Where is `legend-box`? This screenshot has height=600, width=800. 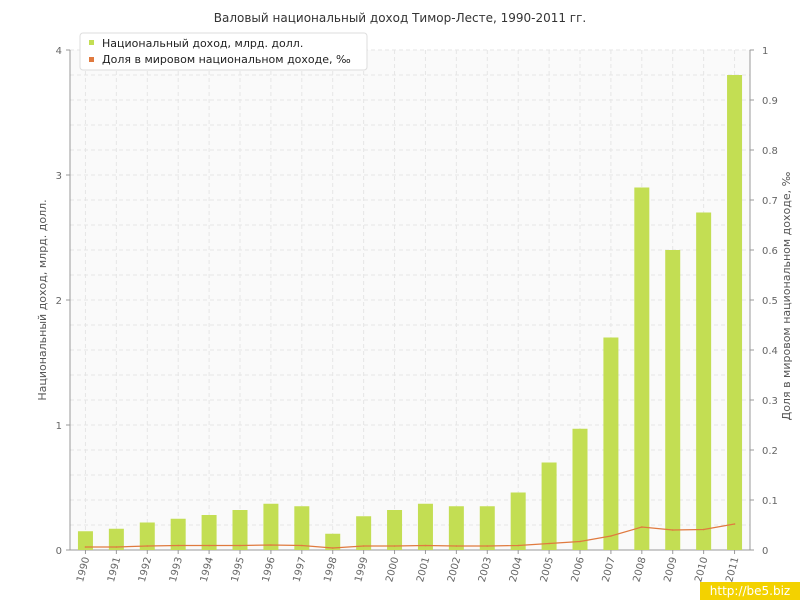
legend-box is located at coordinates (223, 51).